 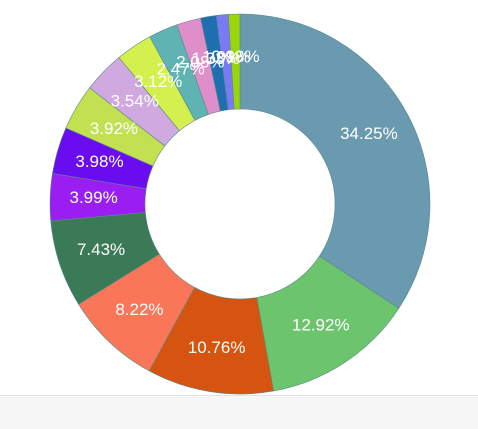 I want to click on data-label: 7.43%, so click(x=101, y=249).